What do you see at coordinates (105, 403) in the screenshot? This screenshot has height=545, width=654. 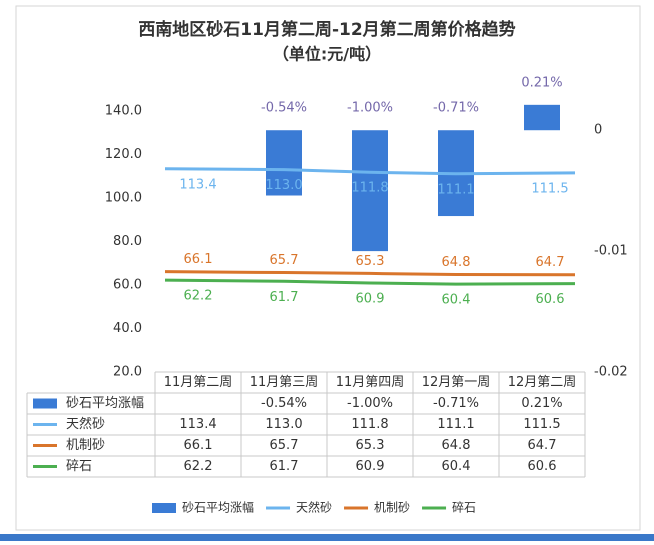 I see `table-row-label: 砂石平均涨幅` at bounding box center [105, 403].